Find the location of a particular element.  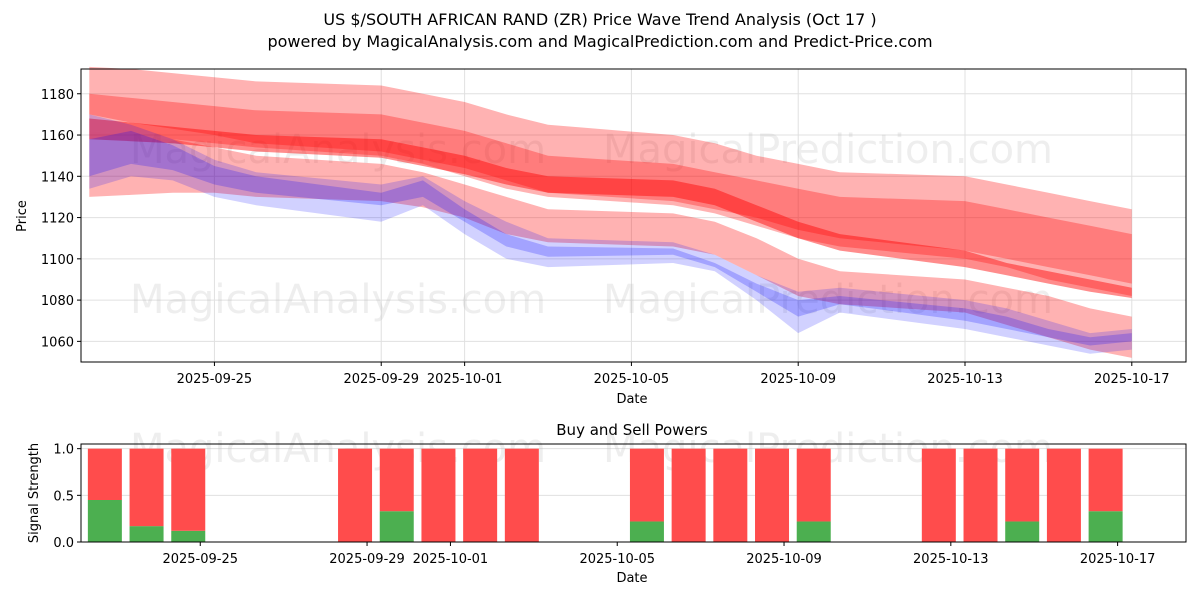

bottom-x-tick-label: 2025-09-29 is located at coordinates (367, 559).